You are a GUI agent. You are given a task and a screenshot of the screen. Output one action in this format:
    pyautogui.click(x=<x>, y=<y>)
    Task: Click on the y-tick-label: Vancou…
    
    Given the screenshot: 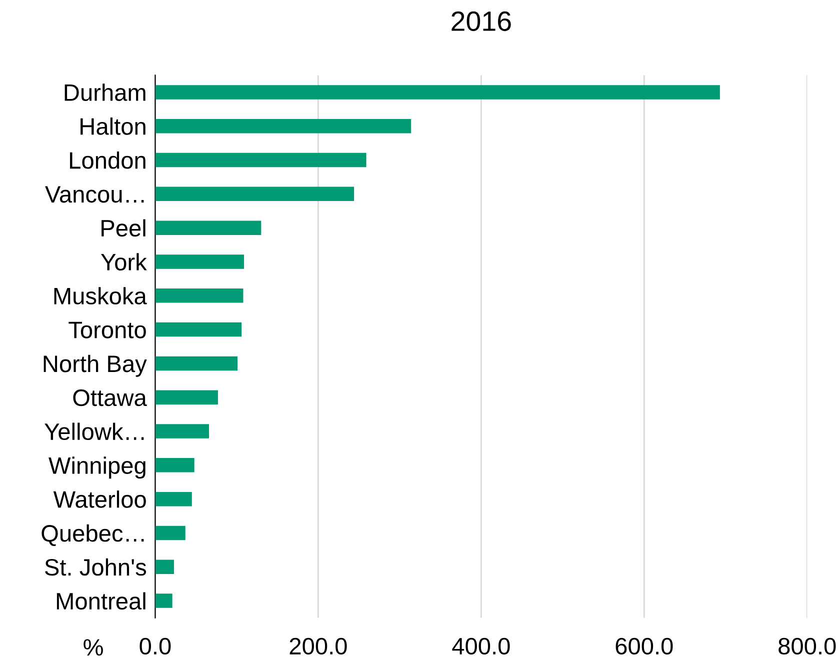 What is the action you would take?
    pyautogui.click(x=94, y=194)
    